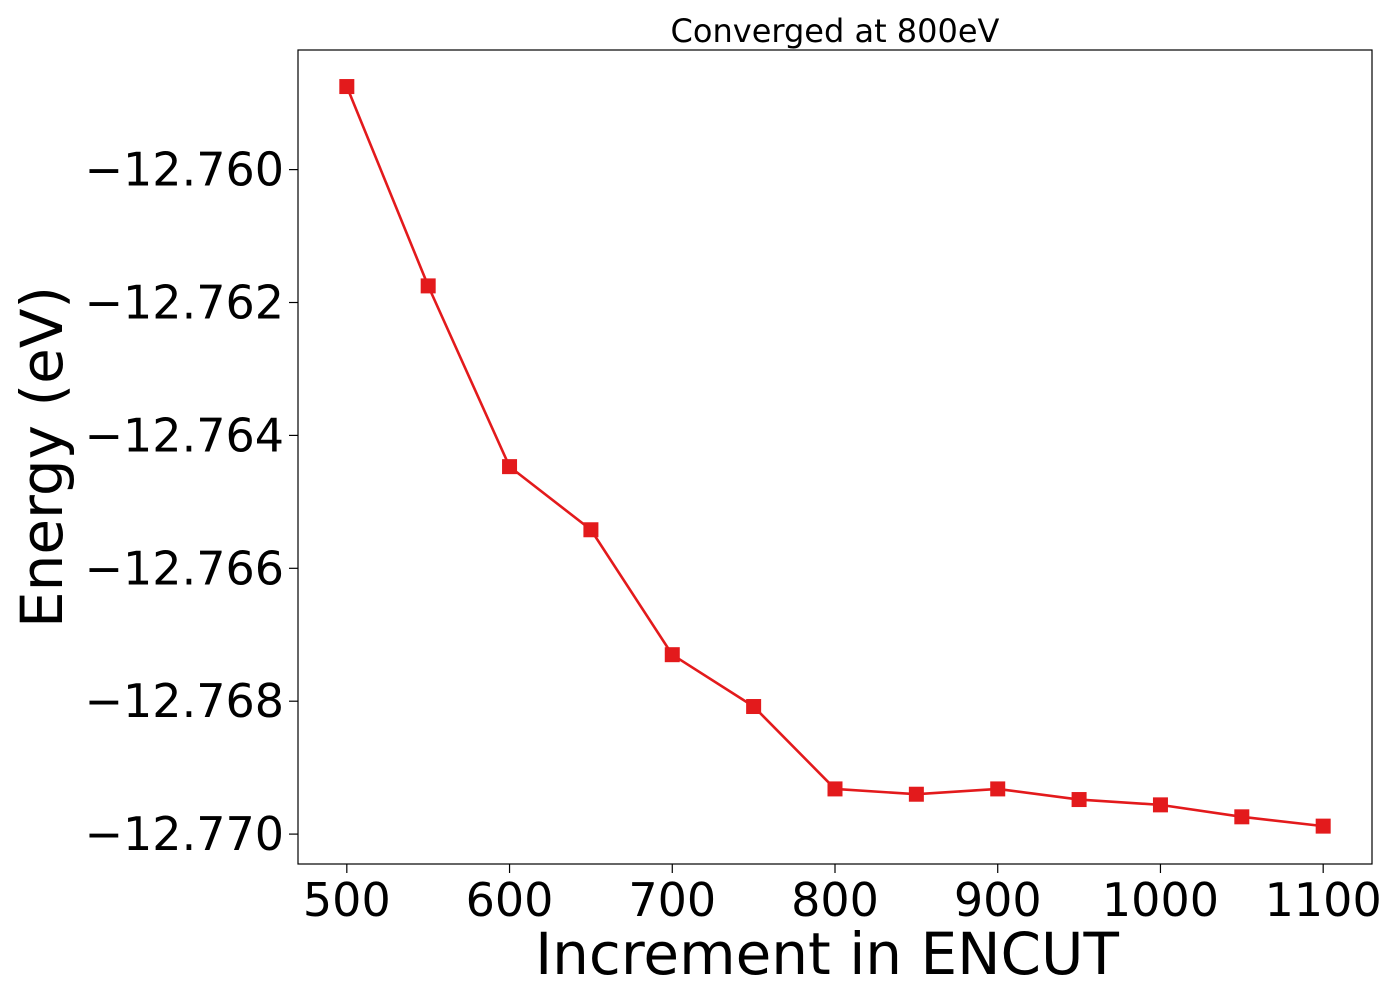  What do you see at coordinates (827, 954) in the screenshot?
I see `x-axis-label: Increment in ENCUT` at bounding box center [827, 954].